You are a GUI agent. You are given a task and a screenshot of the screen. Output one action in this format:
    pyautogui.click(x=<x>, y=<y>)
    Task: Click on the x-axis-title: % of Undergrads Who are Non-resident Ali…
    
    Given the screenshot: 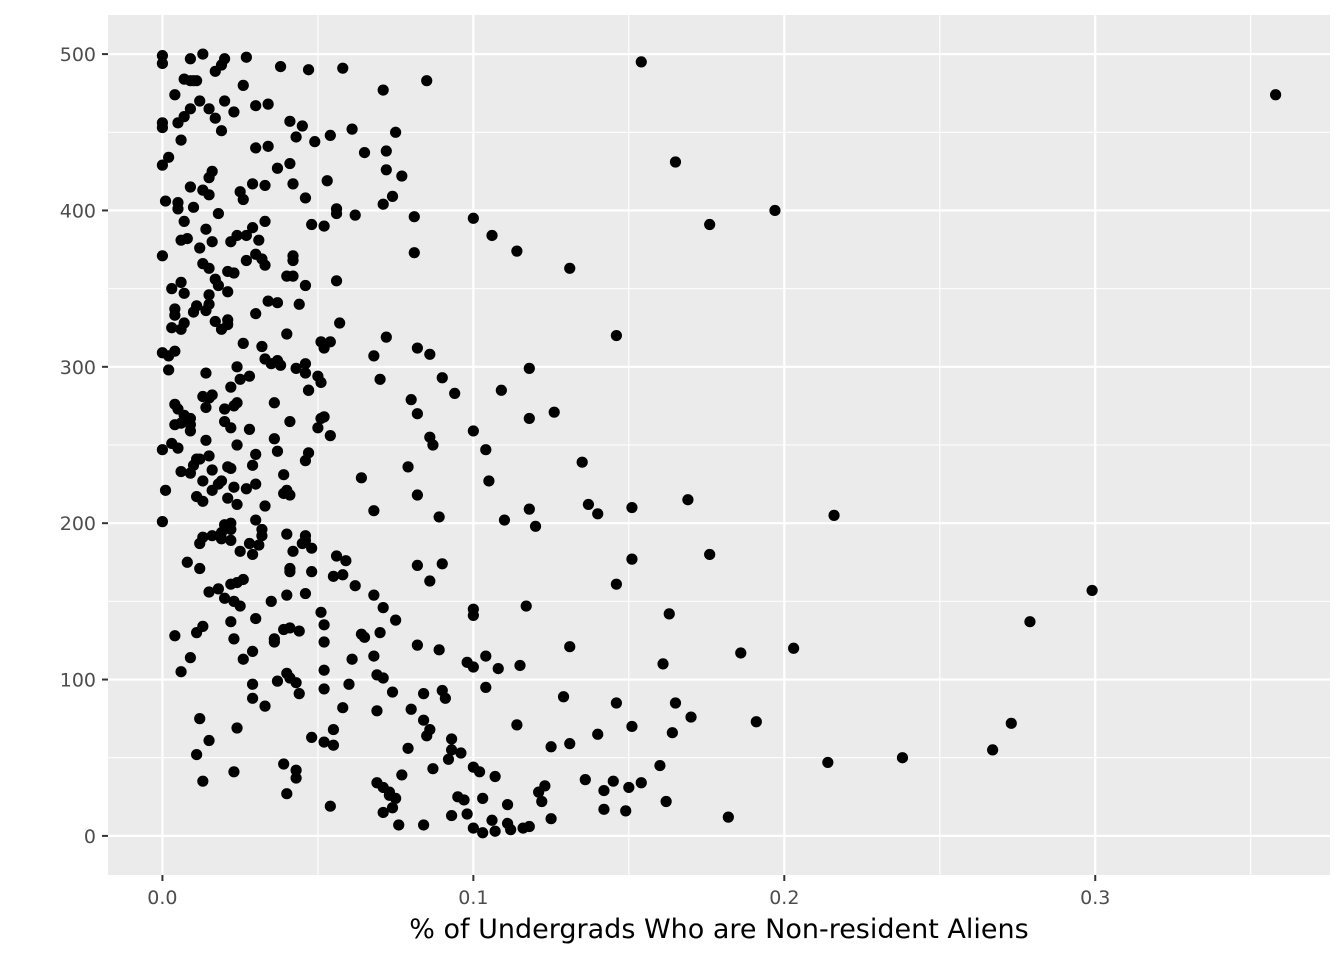 What is the action you would take?
    pyautogui.click(x=718, y=929)
    